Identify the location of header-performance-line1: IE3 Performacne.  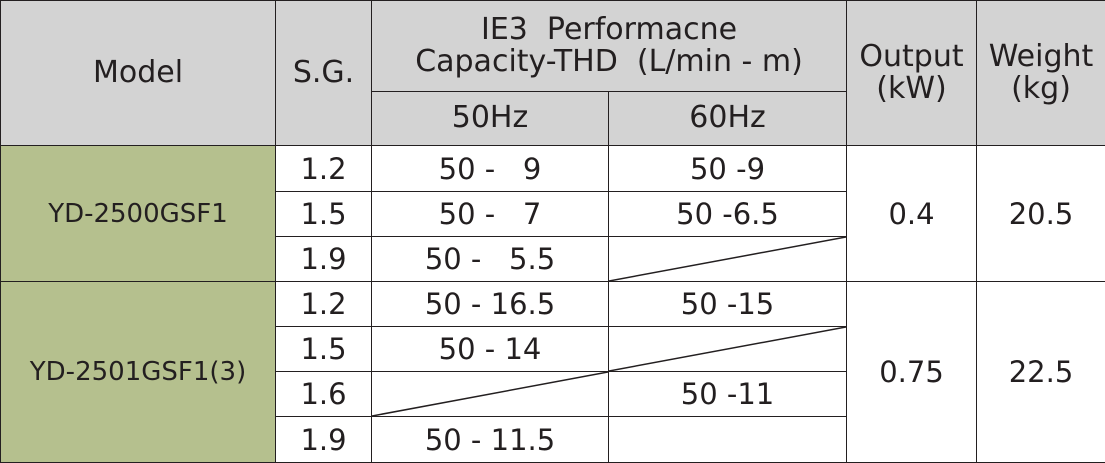
(609, 29).